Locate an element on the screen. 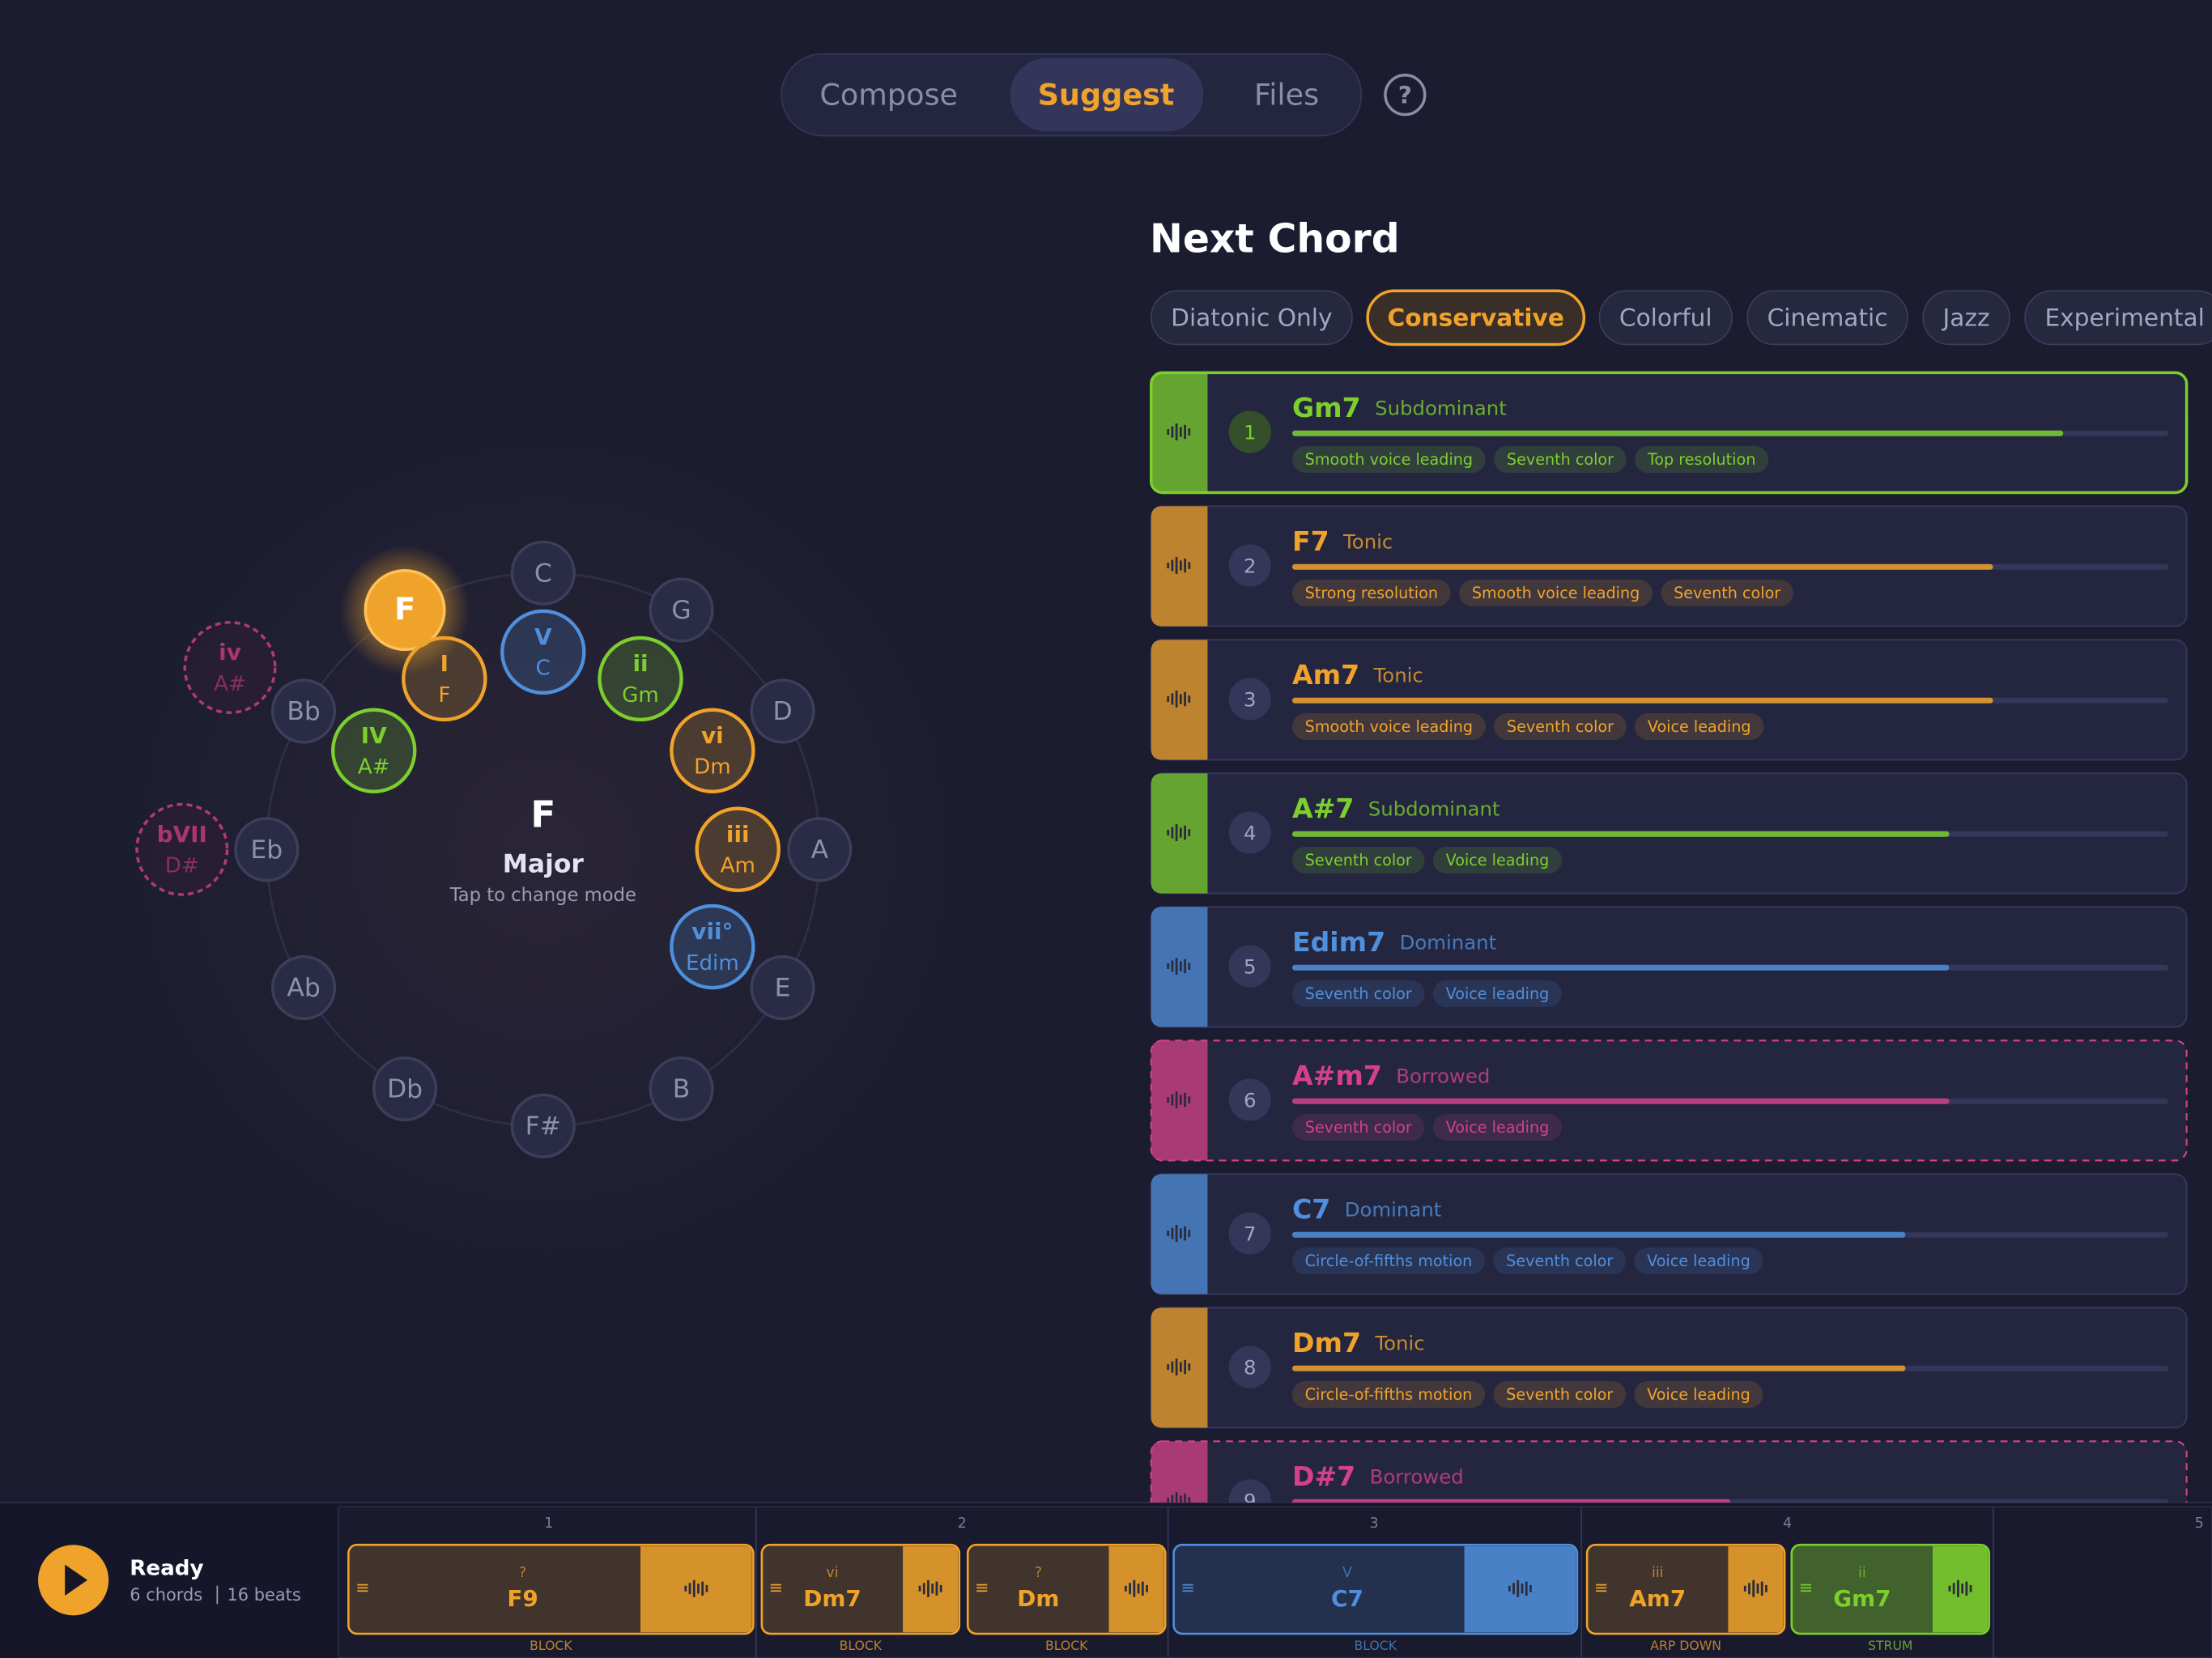 The image size is (2212, 1658). measure-number: 5 is located at coordinates (2199, 1524).